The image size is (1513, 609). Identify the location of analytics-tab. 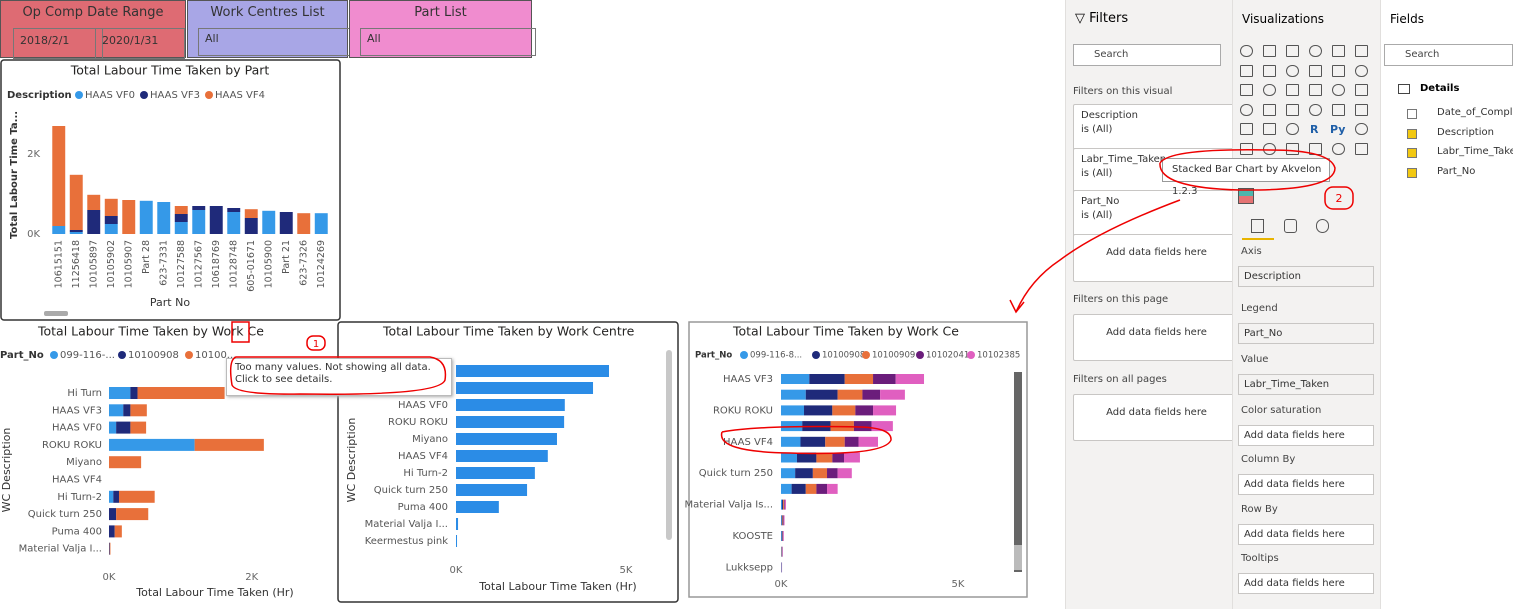
(1322, 226).